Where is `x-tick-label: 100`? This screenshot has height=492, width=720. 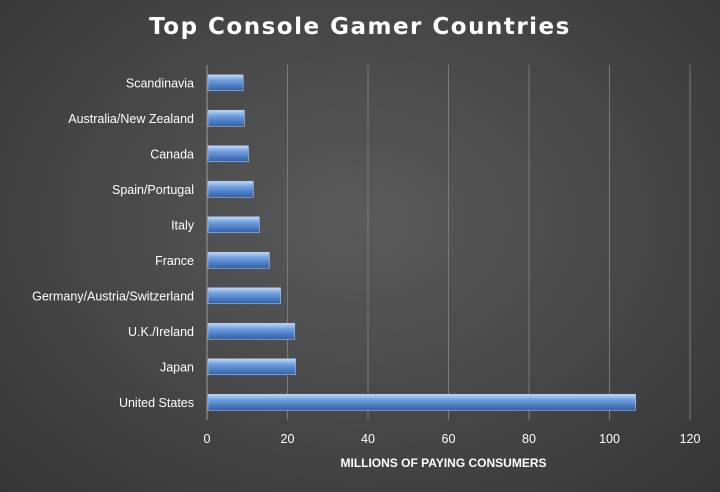 x-tick-label: 100 is located at coordinates (609, 439).